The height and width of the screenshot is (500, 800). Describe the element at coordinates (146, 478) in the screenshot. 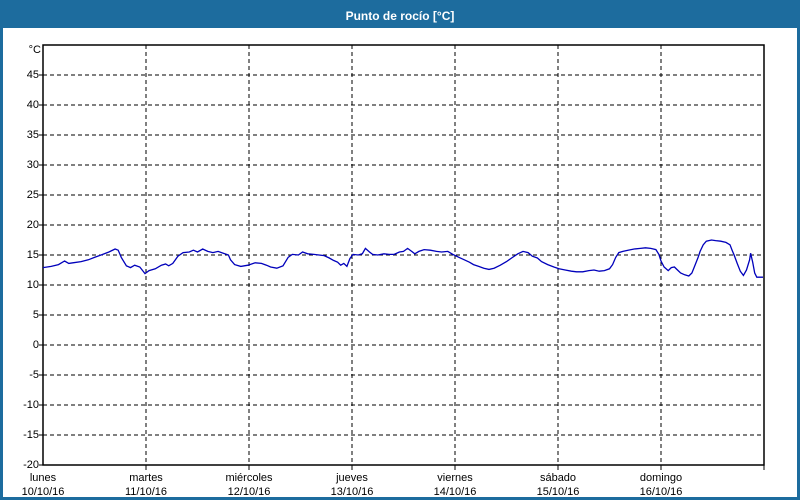

I see `x-axis-day-label: martes` at that location.